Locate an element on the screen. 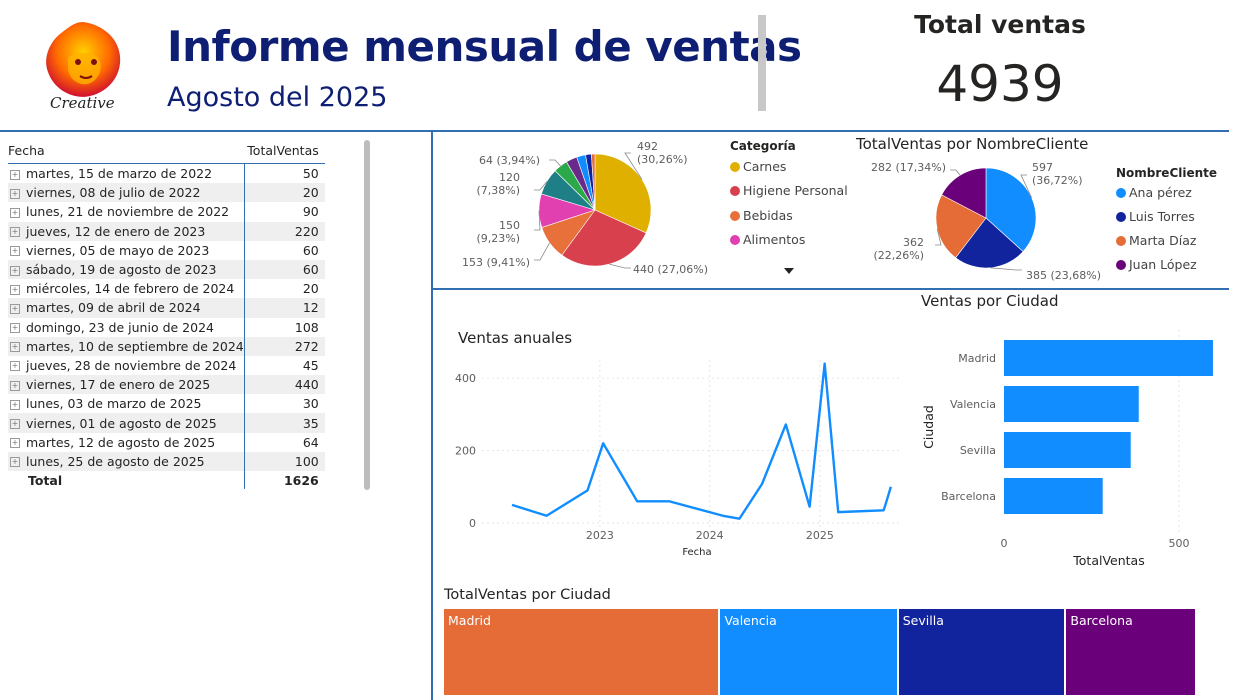 This screenshot has width=1233, height=700. legend-item-alimentos: Alimentos is located at coordinates (767, 239).